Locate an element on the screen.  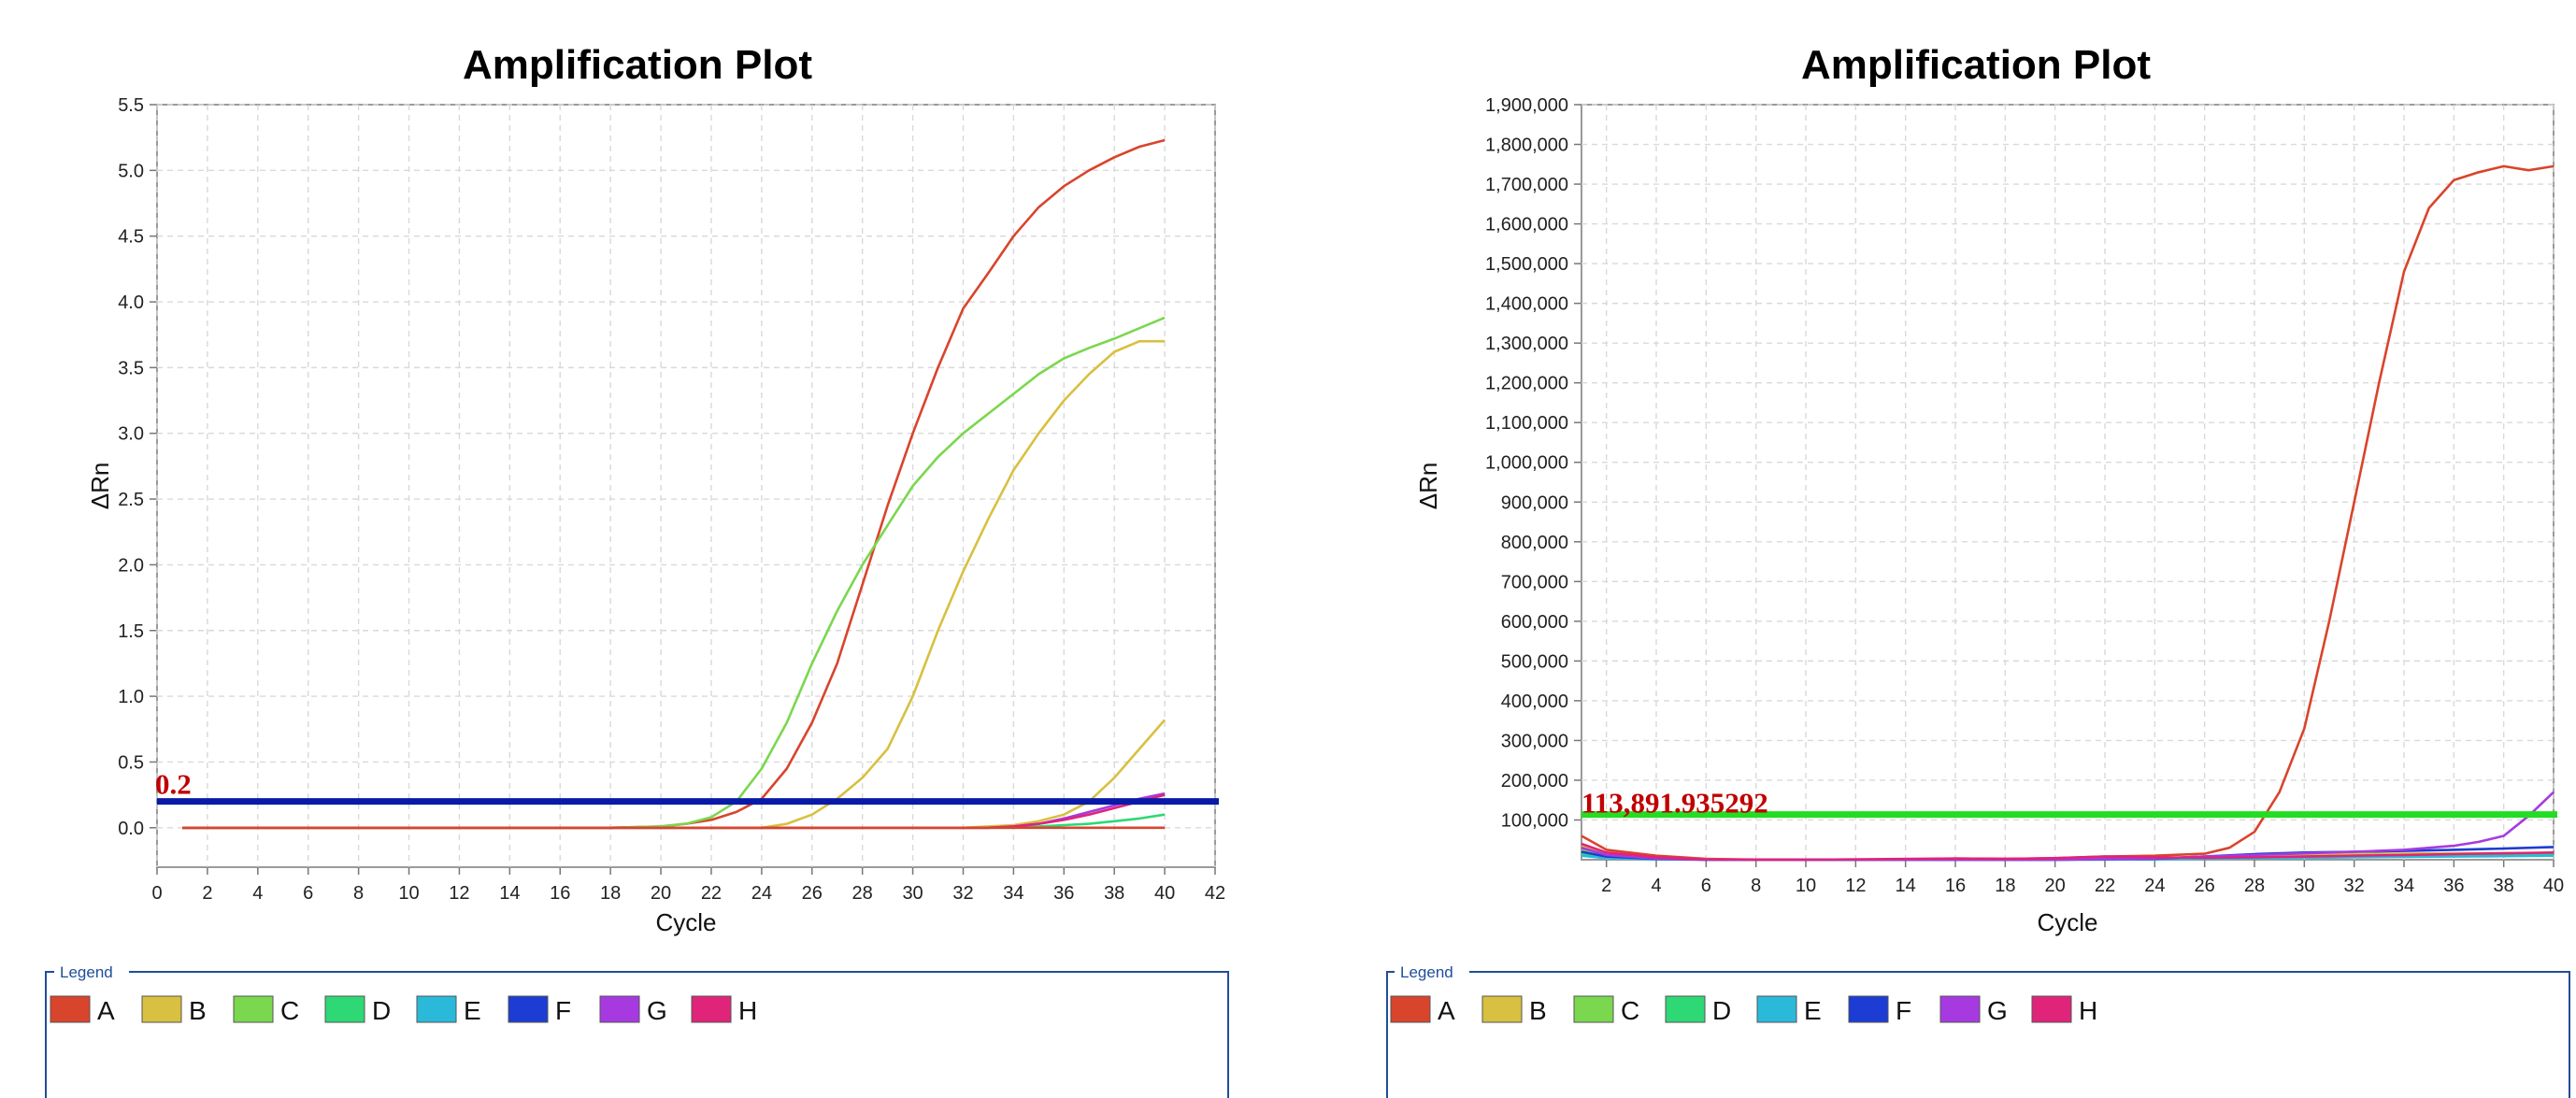
right-x-tick-label: 22 is located at coordinates (2105, 886).